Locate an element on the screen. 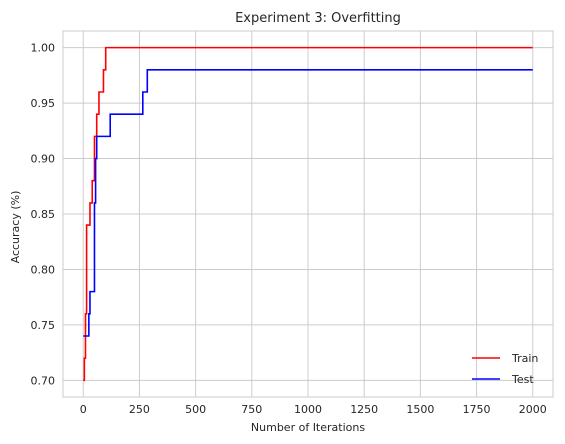 The image size is (565, 444). chart-title: Experiment 3: Overfitting is located at coordinates (318, 18).